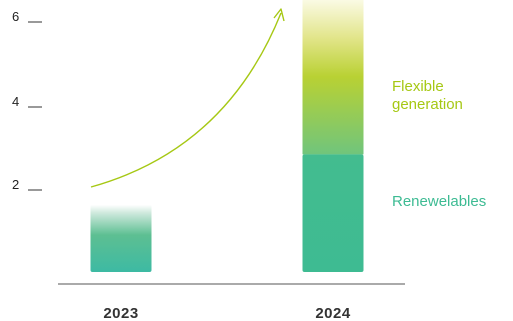 The height and width of the screenshot is (321, 513). Describe the element at coordinates (120, 313) in the screenshot. I see `x-tick-label-2023: 2023` at that location.